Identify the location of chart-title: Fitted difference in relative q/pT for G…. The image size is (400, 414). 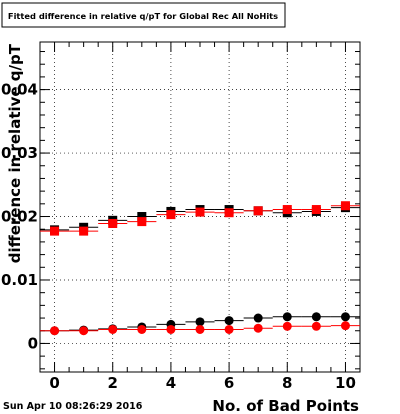
(143, 16).